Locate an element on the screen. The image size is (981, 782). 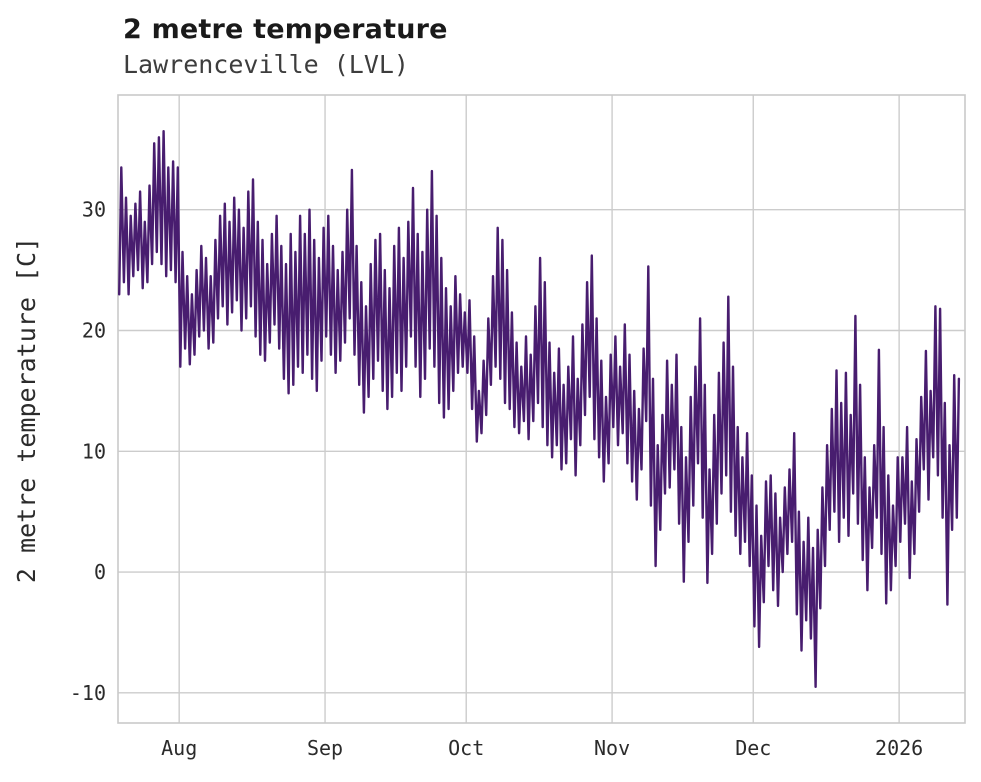
y-tick-label: 20 is located at coordinates (94, 331).